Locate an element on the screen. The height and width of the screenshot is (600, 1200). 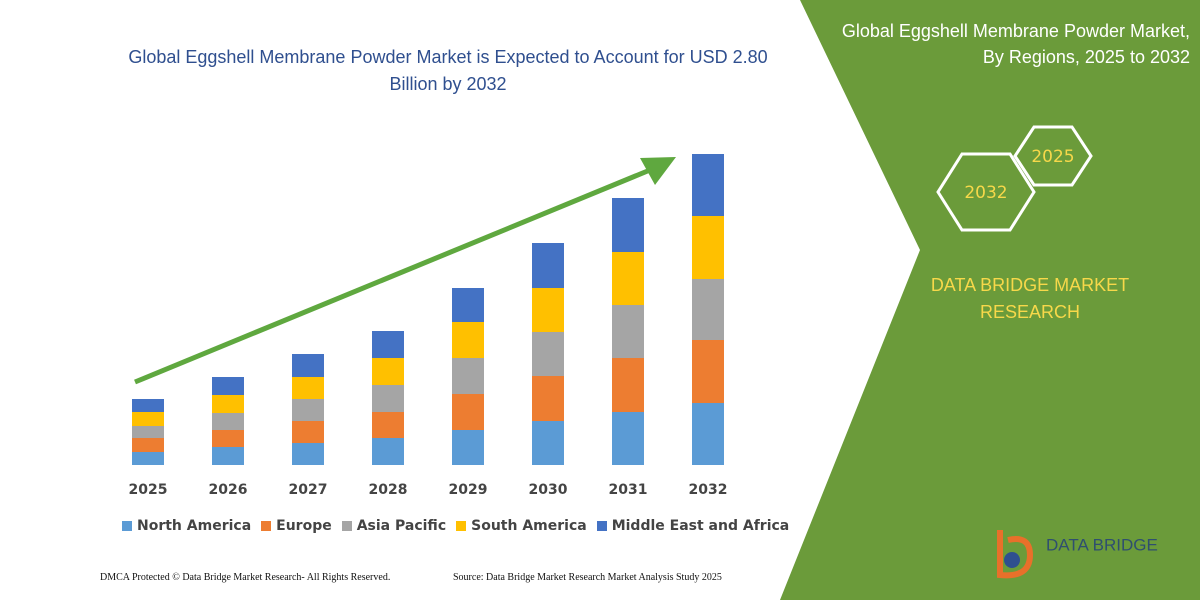
legend-item: North America is located at coordinates (186, 526).